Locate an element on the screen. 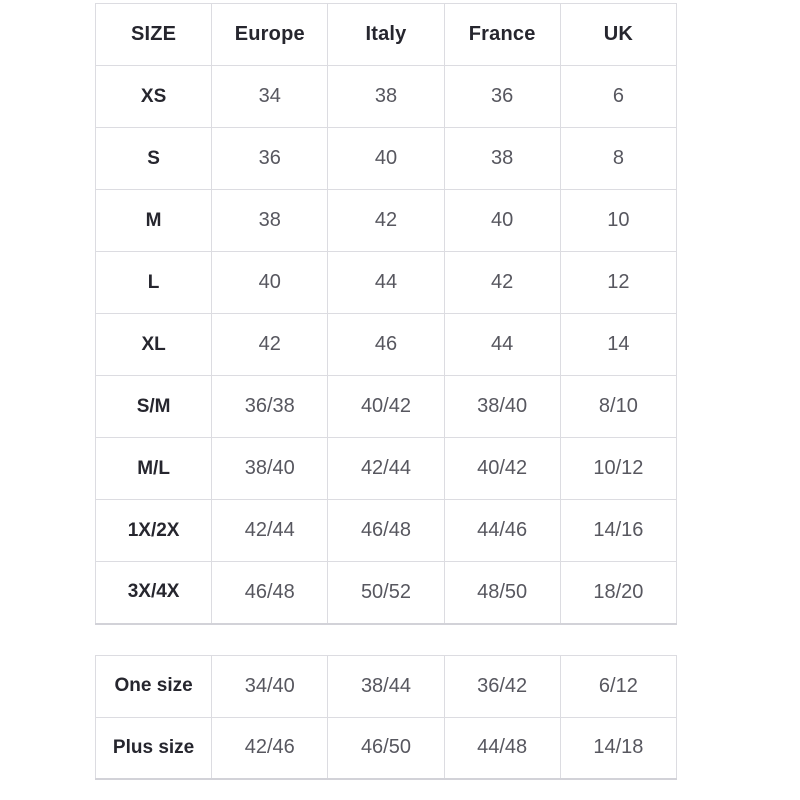  column-header-size: SIZE is located at coordinates (153, 34).